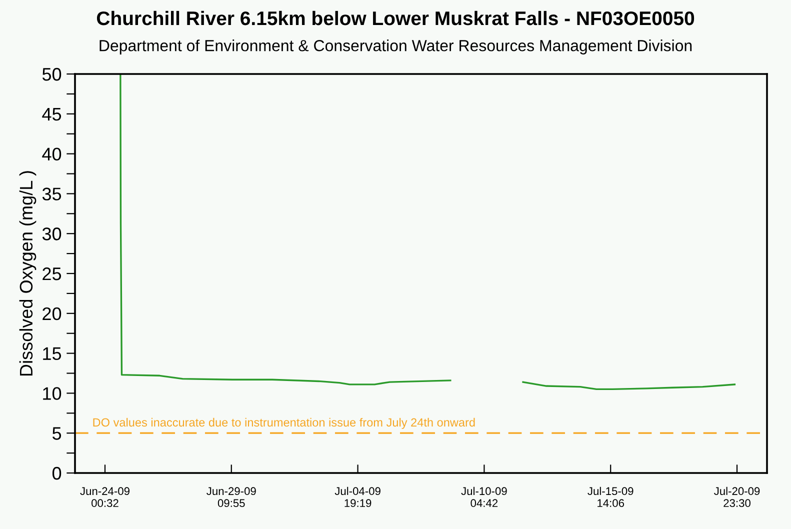 This screenshot has width=791, height=529. Describe the element at coordinates (57, 433) in the screenshot. I see `y-tick-label: 5` at that location.